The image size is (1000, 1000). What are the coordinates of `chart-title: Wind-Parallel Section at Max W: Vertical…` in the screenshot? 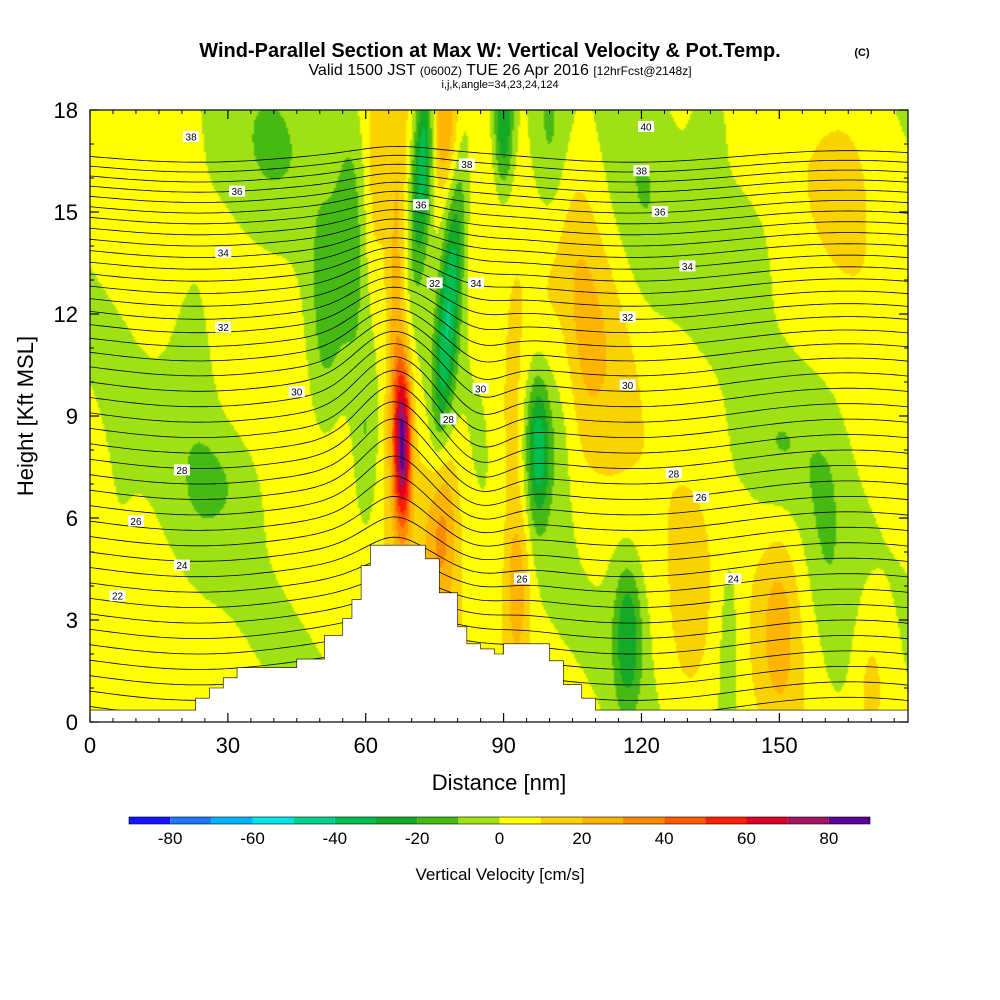 It's located at (489, 51).